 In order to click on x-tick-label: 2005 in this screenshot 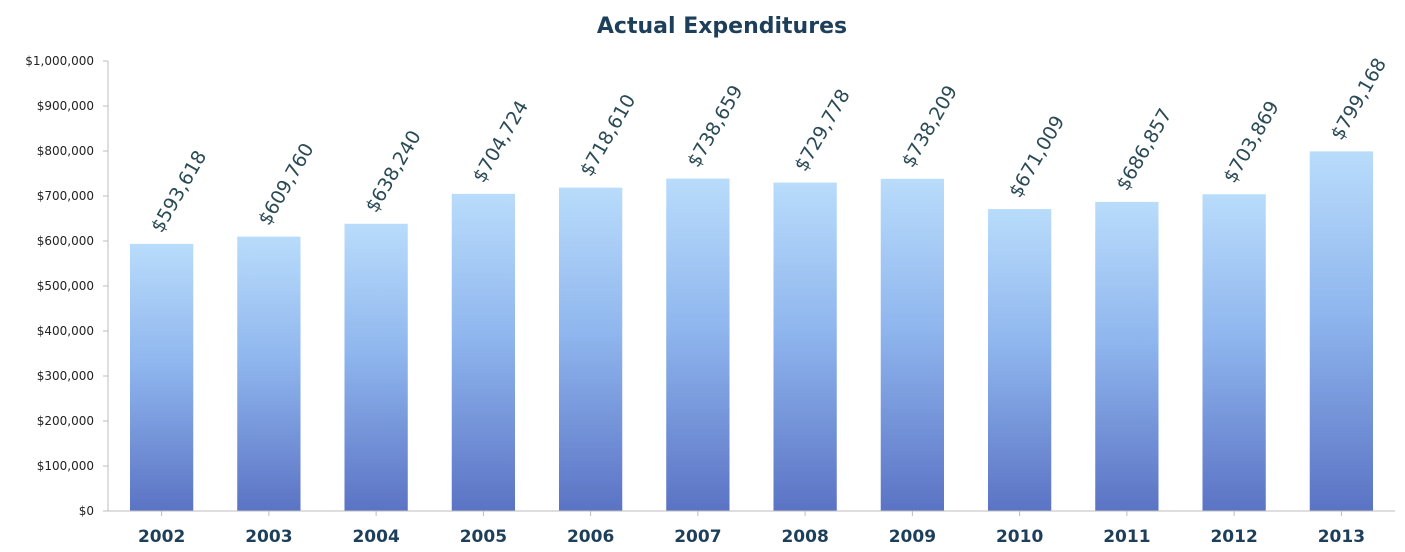, I will do `click(483, 537)`.